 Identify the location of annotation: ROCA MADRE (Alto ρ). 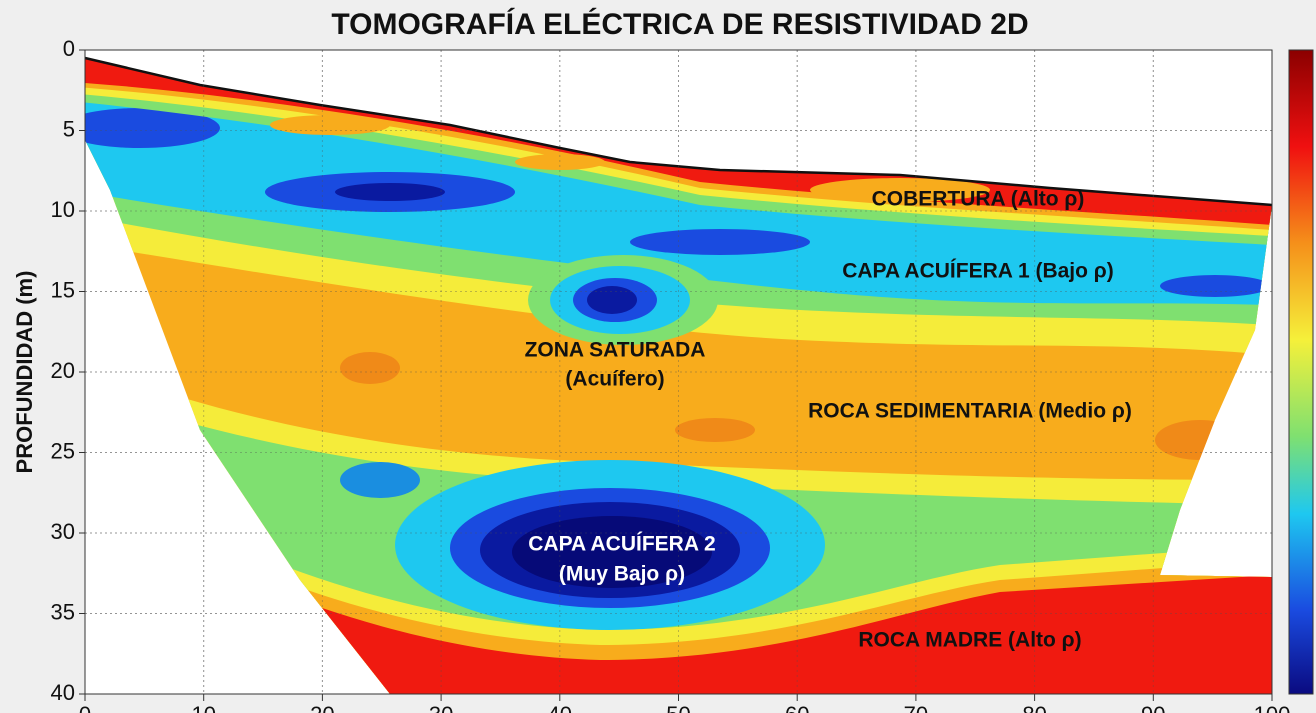
(969, 640).